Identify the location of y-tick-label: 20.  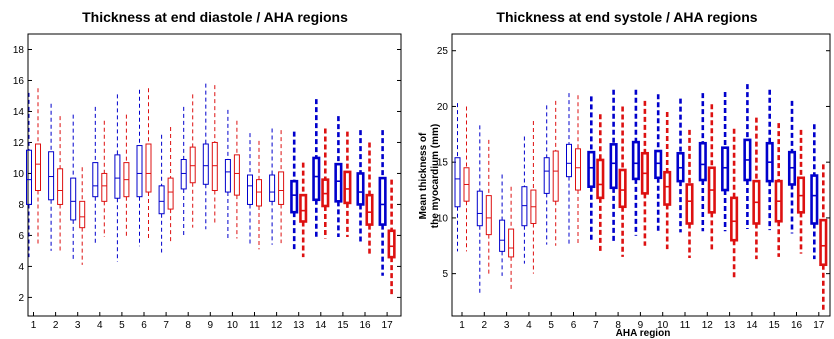
(443, 107).